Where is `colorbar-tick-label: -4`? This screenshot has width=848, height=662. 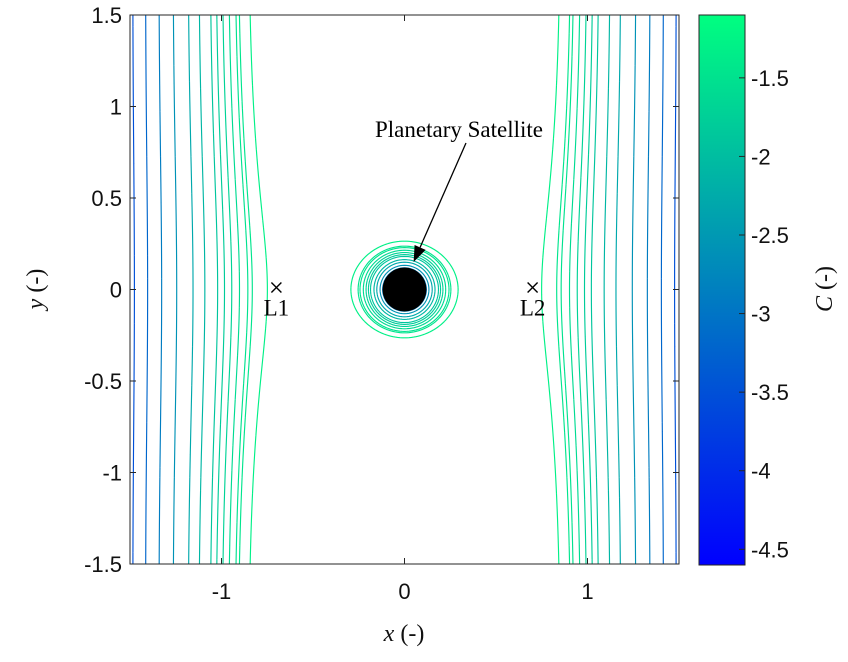
colorbar-tick-label: -4 is located at coordinates (761, 471).